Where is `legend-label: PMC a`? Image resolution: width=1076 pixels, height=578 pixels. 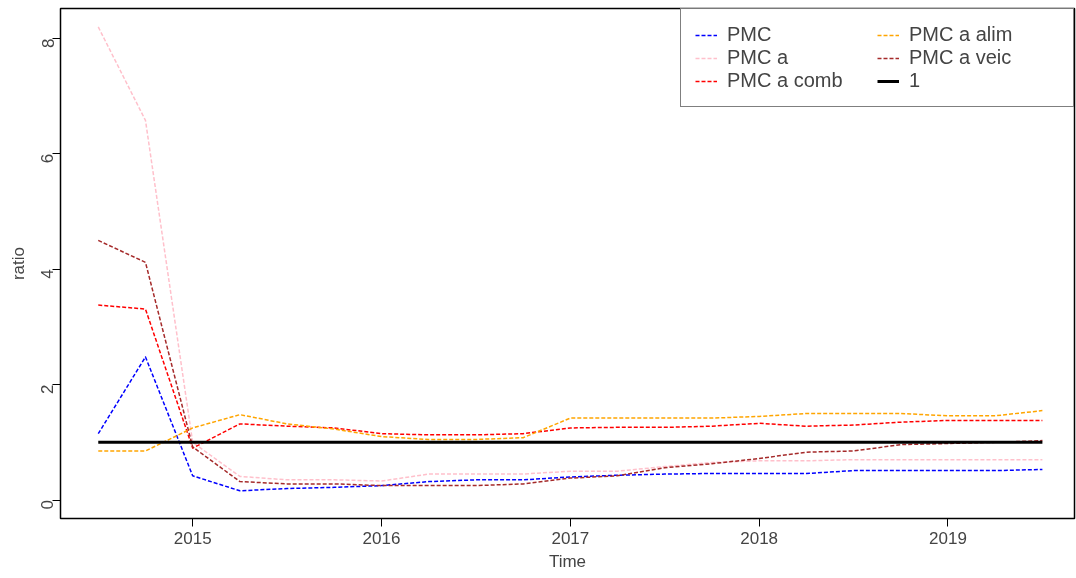
legend-label: PMC a is located at coordinates (758, 57).